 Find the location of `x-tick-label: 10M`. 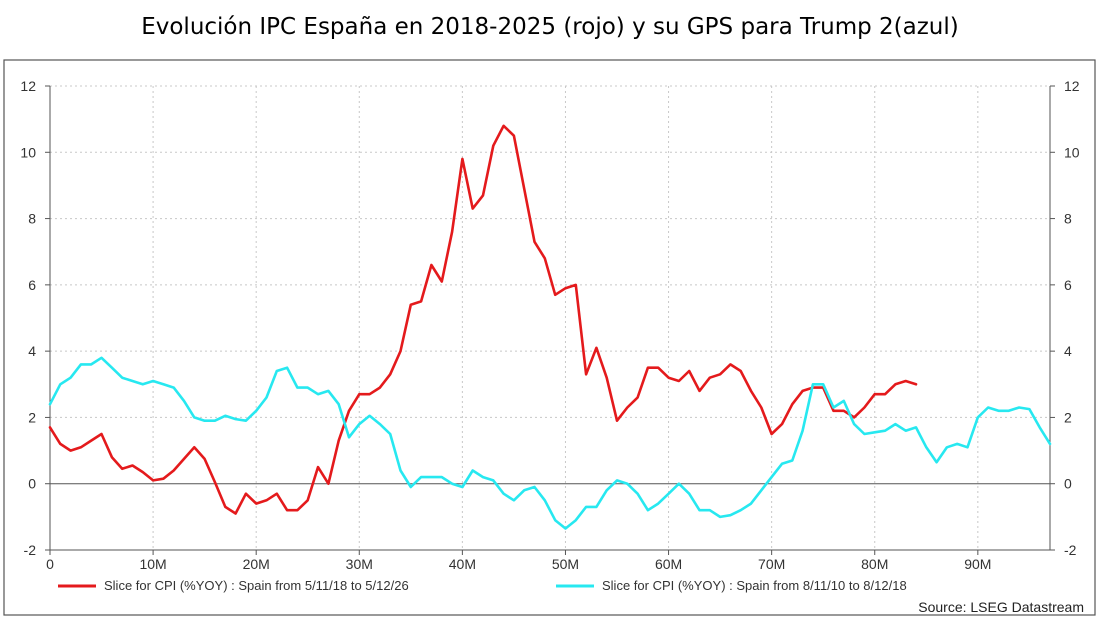

x-tick-label: 10M is located at coordinates (152, 564).